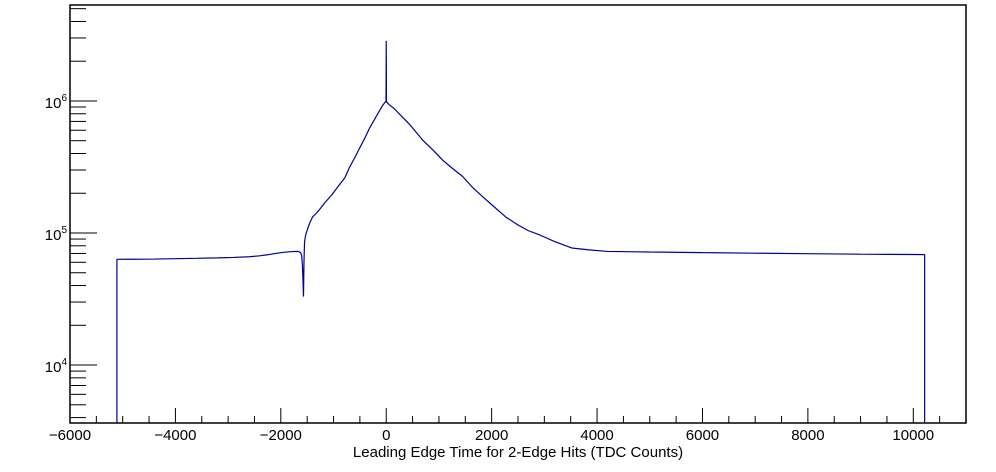 Image resolution: width=996 pixels, height=472 pixels. What do you see at coordinates (71, 213) in the screenshot?
I see `y-axis: 10⁴ 10⁵ 10⁶` at bounding box center [71, 213].